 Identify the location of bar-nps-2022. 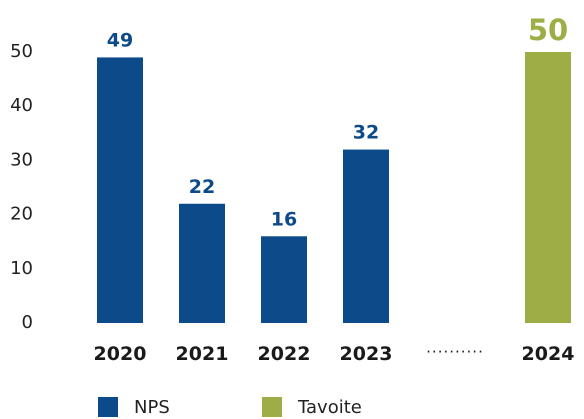
(284, 279).